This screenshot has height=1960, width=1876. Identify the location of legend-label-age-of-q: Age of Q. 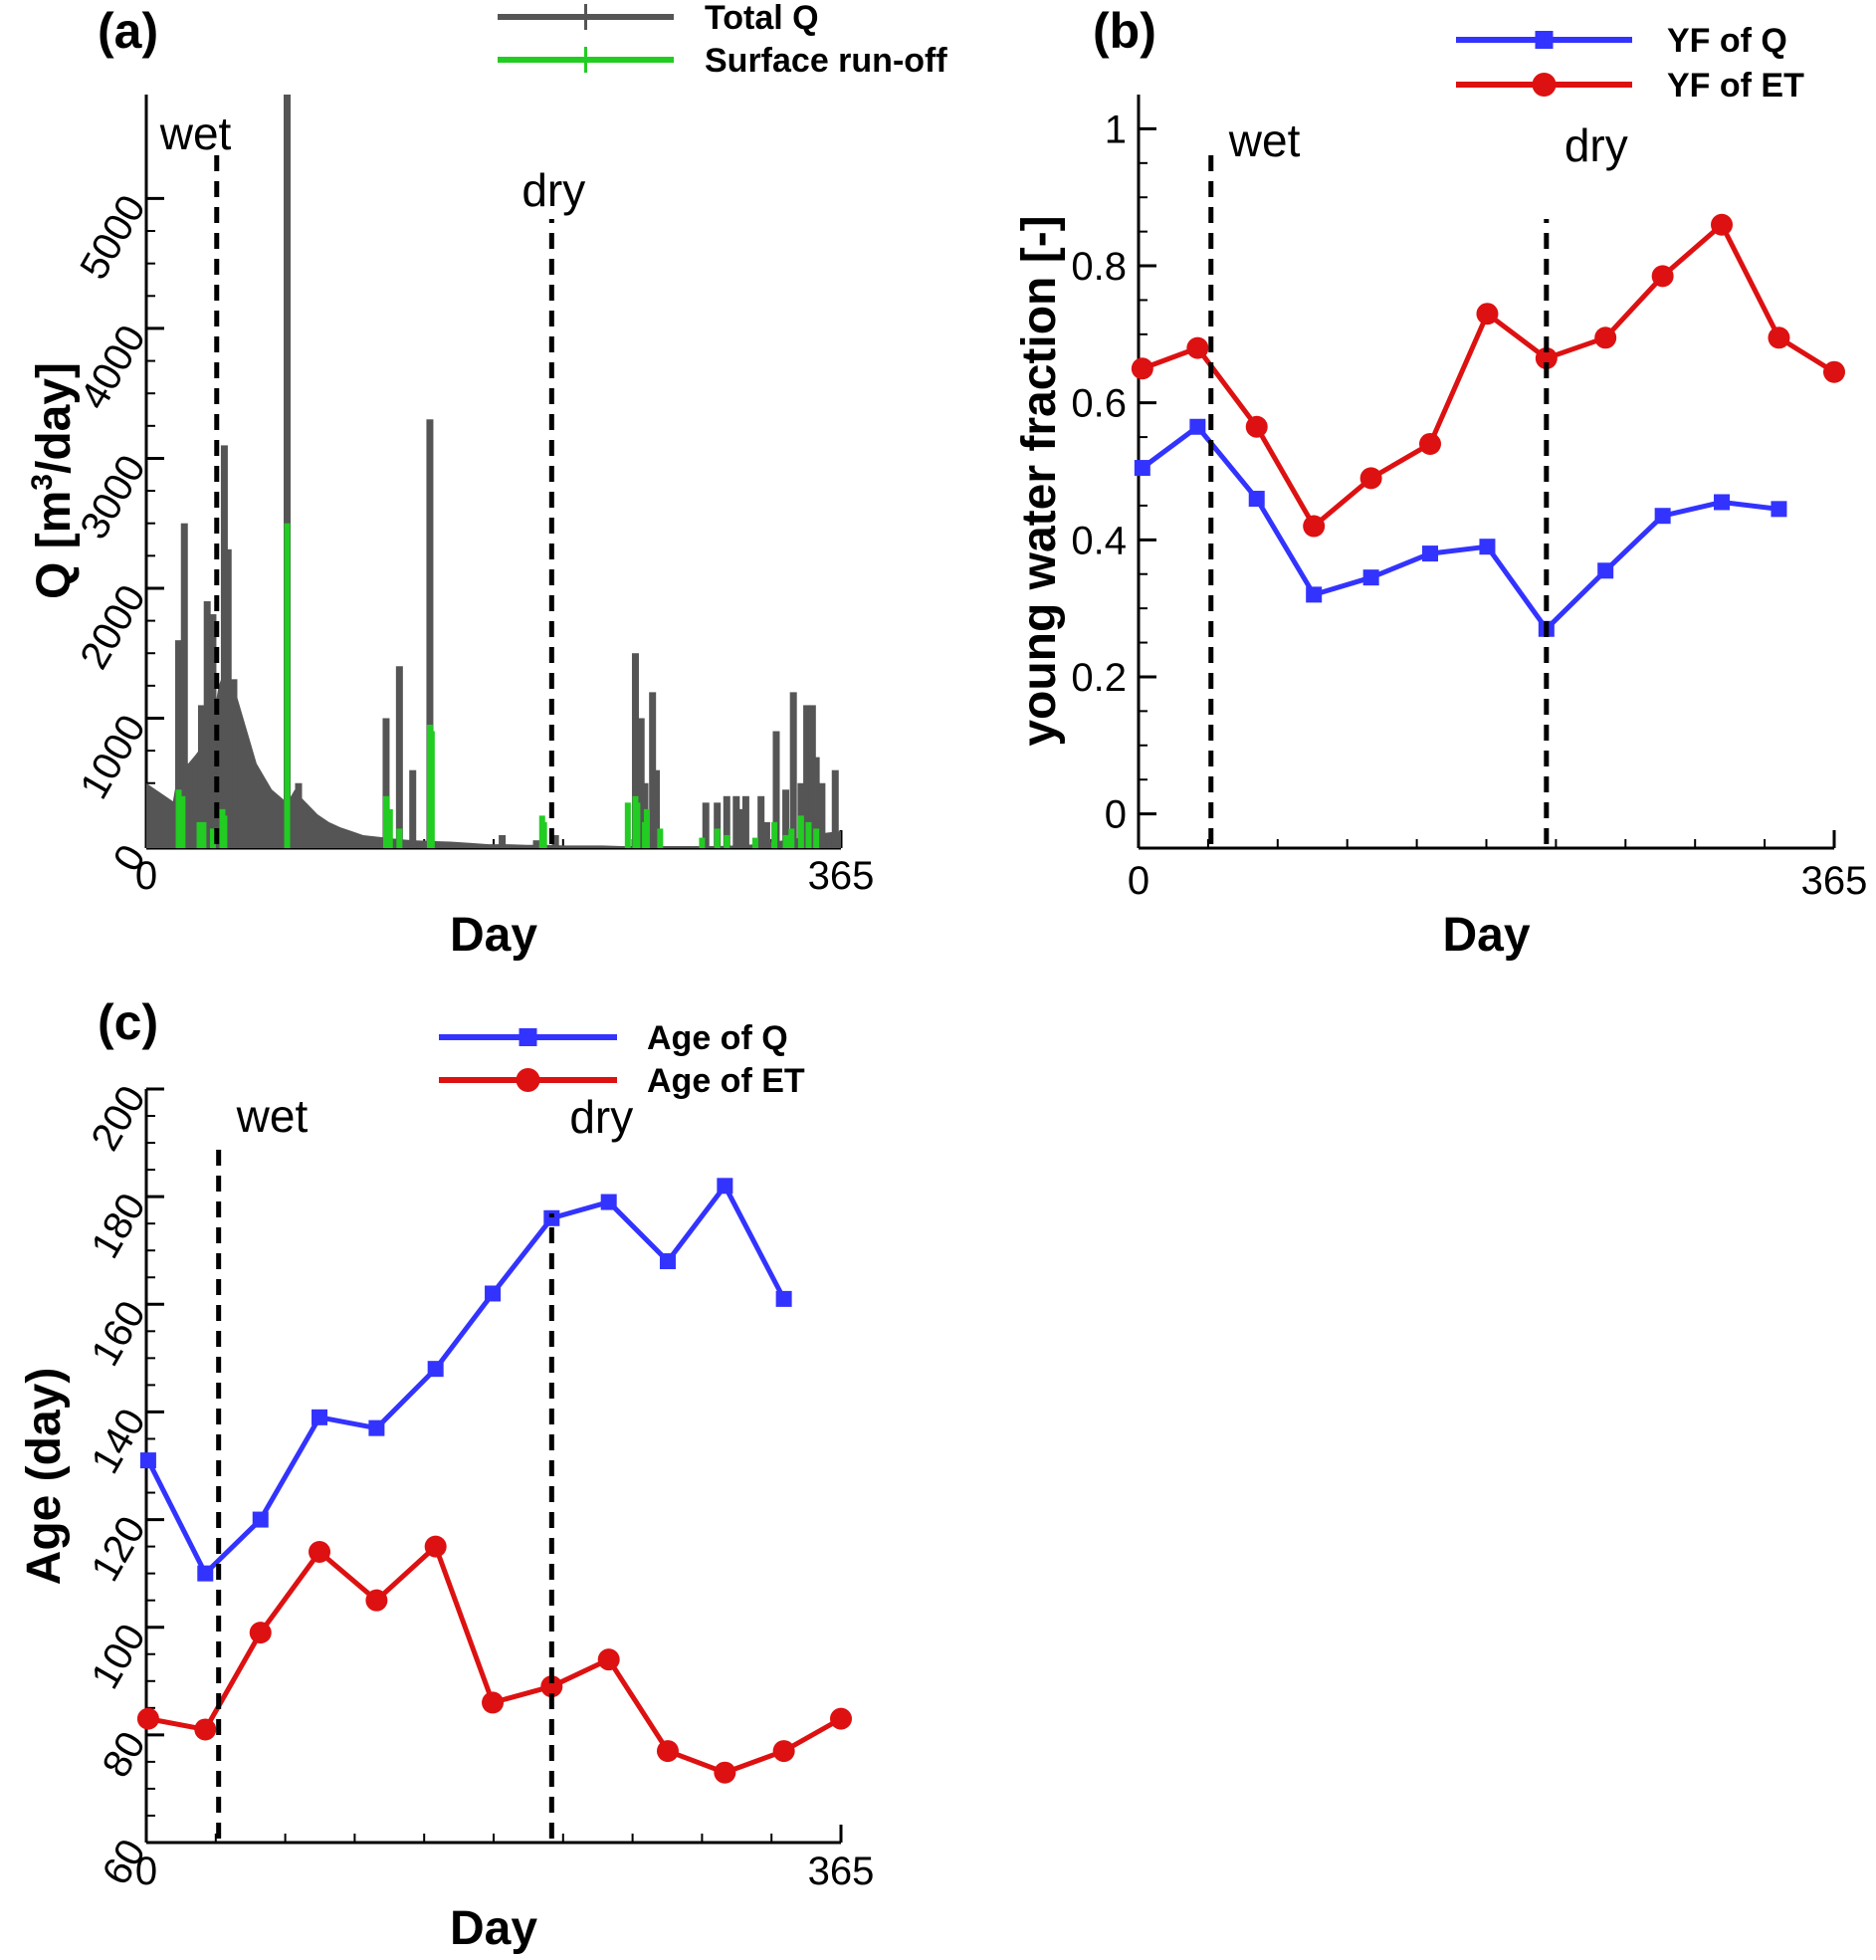
(717, 1038).